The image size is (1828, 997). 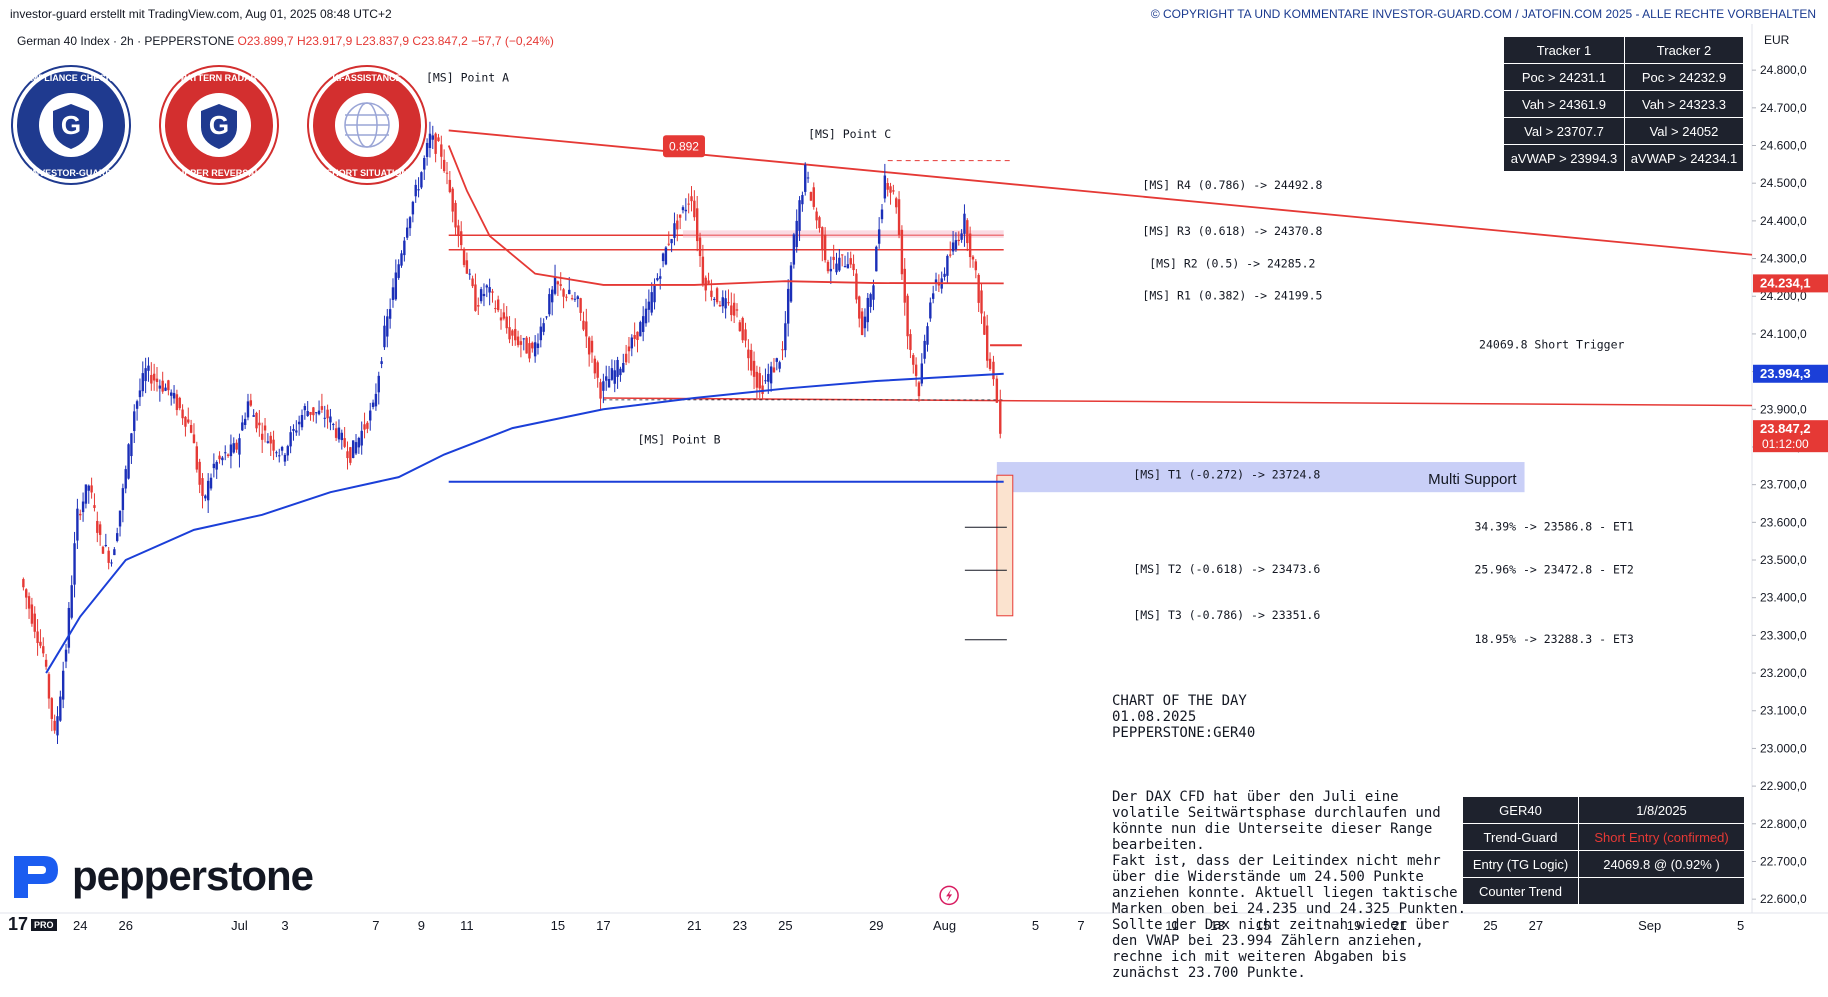 I want to click on x-tick-label: 11, so click(x=1172, y=925).